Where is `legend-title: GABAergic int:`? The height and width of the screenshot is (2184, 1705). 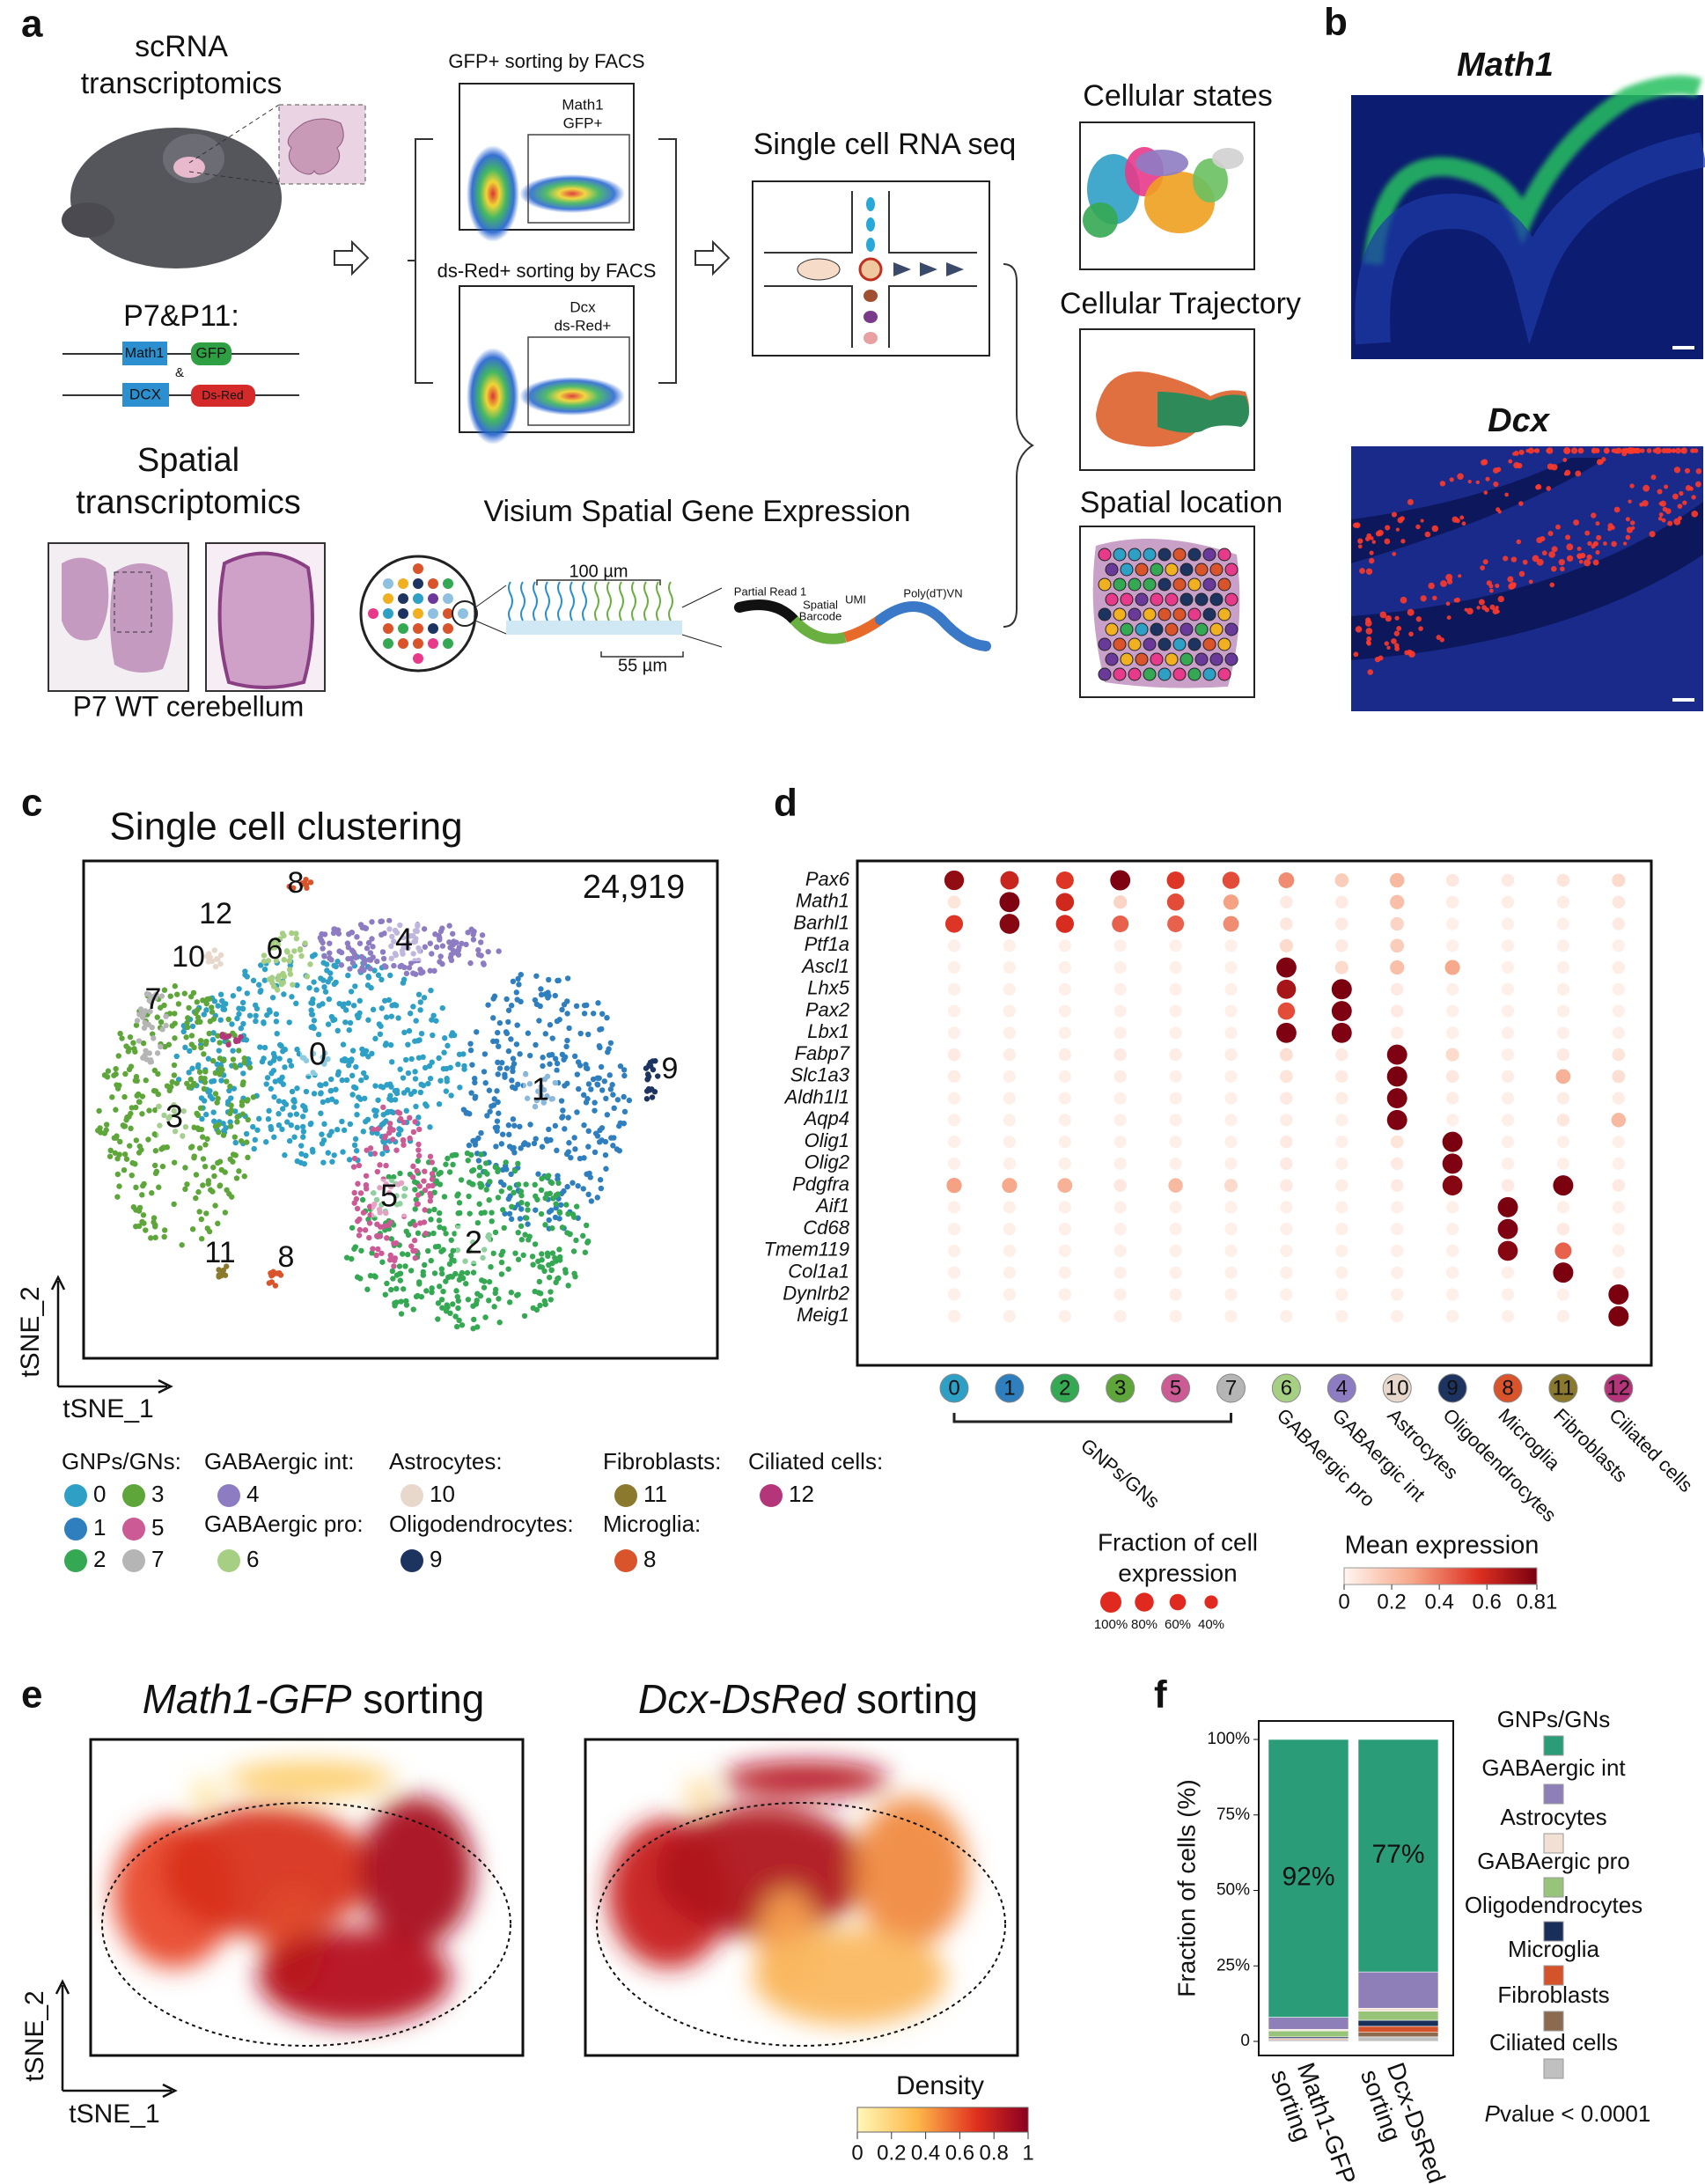
legend-title: GABAergic int: is located at coordinates (279, 1461).